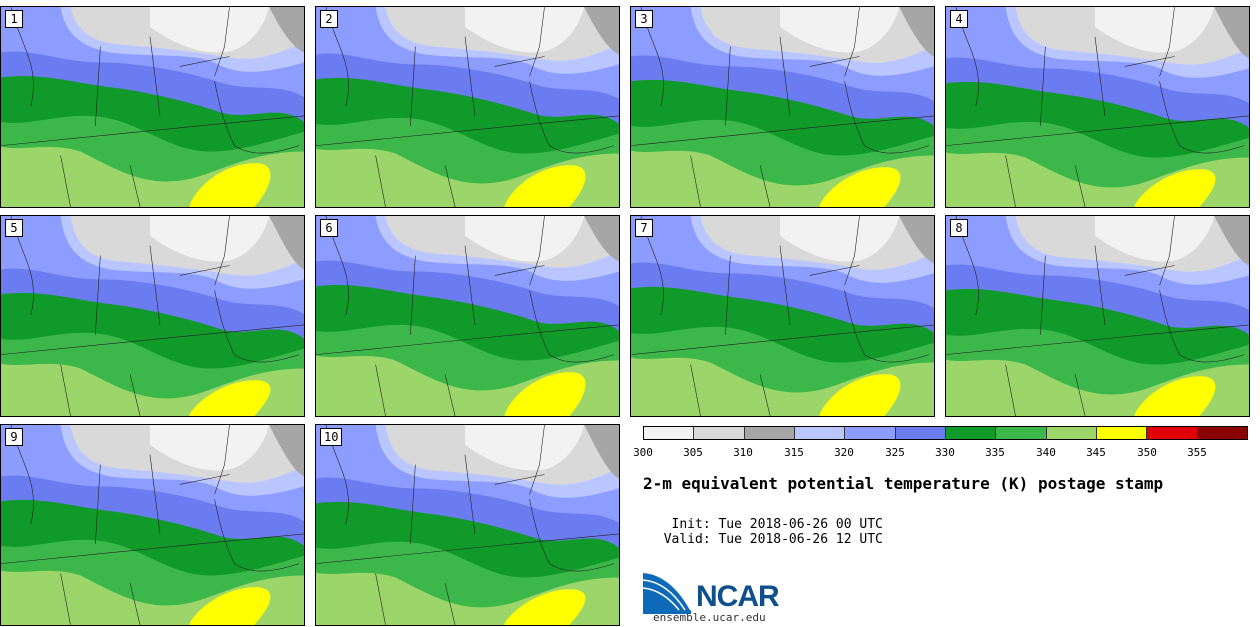 This screenshot has height=627, width=1260. I want to click on member-label: 3, so click(644, 19).